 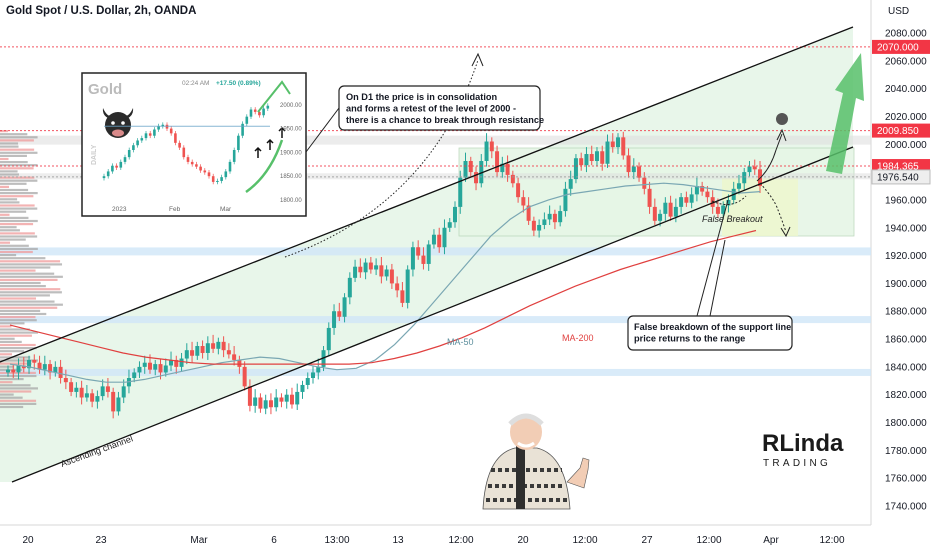 I want to click on x-tick-label: Mar, so click(x=199, y=540).